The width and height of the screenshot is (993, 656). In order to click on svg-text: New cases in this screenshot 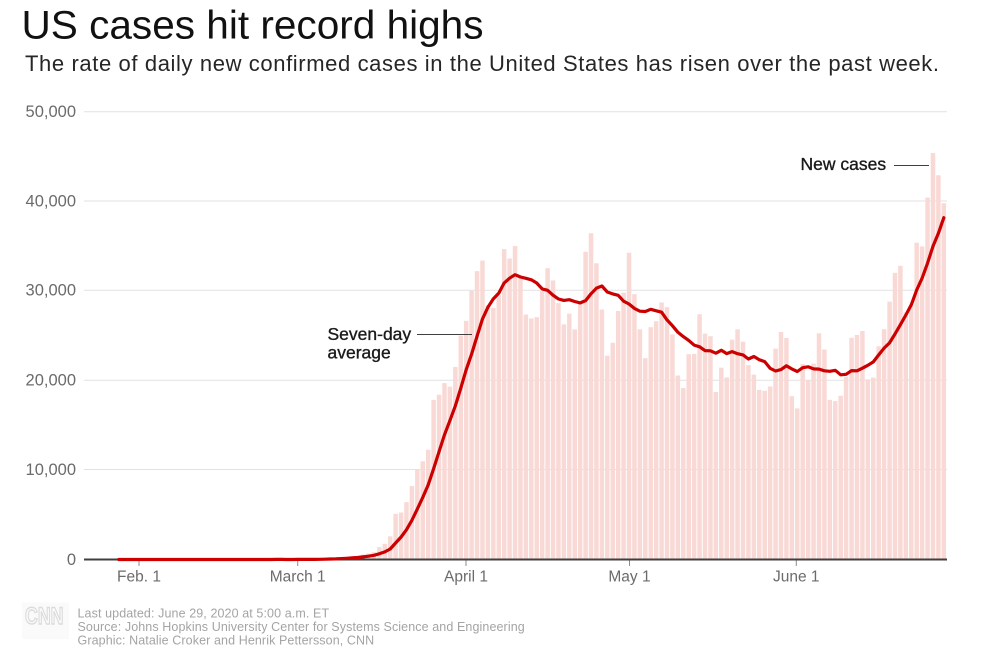, I will do `click(844, 164)`.